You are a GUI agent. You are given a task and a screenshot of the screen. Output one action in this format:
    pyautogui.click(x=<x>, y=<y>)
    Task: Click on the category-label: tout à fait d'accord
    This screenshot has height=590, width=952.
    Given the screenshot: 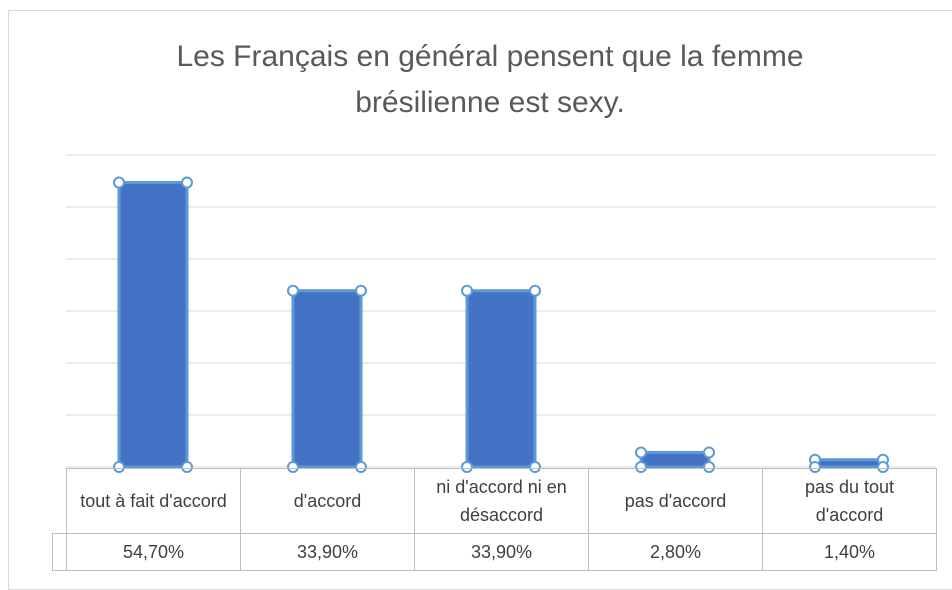 What is the action you would take?
    pyautogui.click(x=153, y=501)
    